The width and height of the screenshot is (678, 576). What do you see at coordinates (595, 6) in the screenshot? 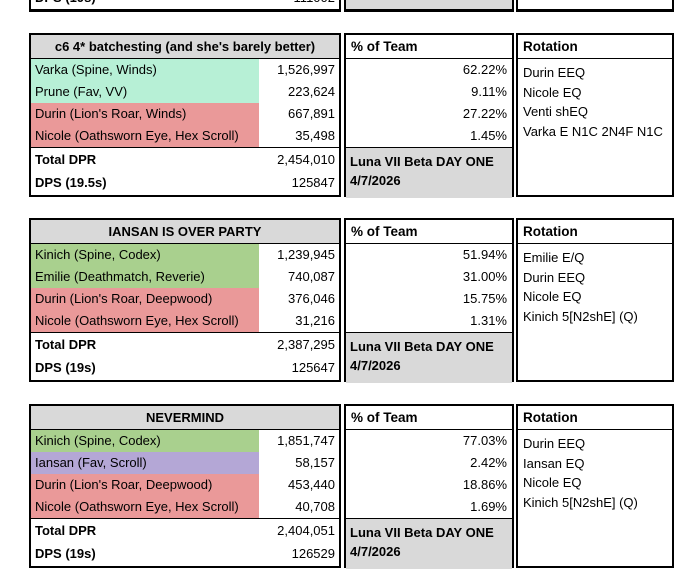
I see `partial-rotation-cell` at bounding box center [595, 6].